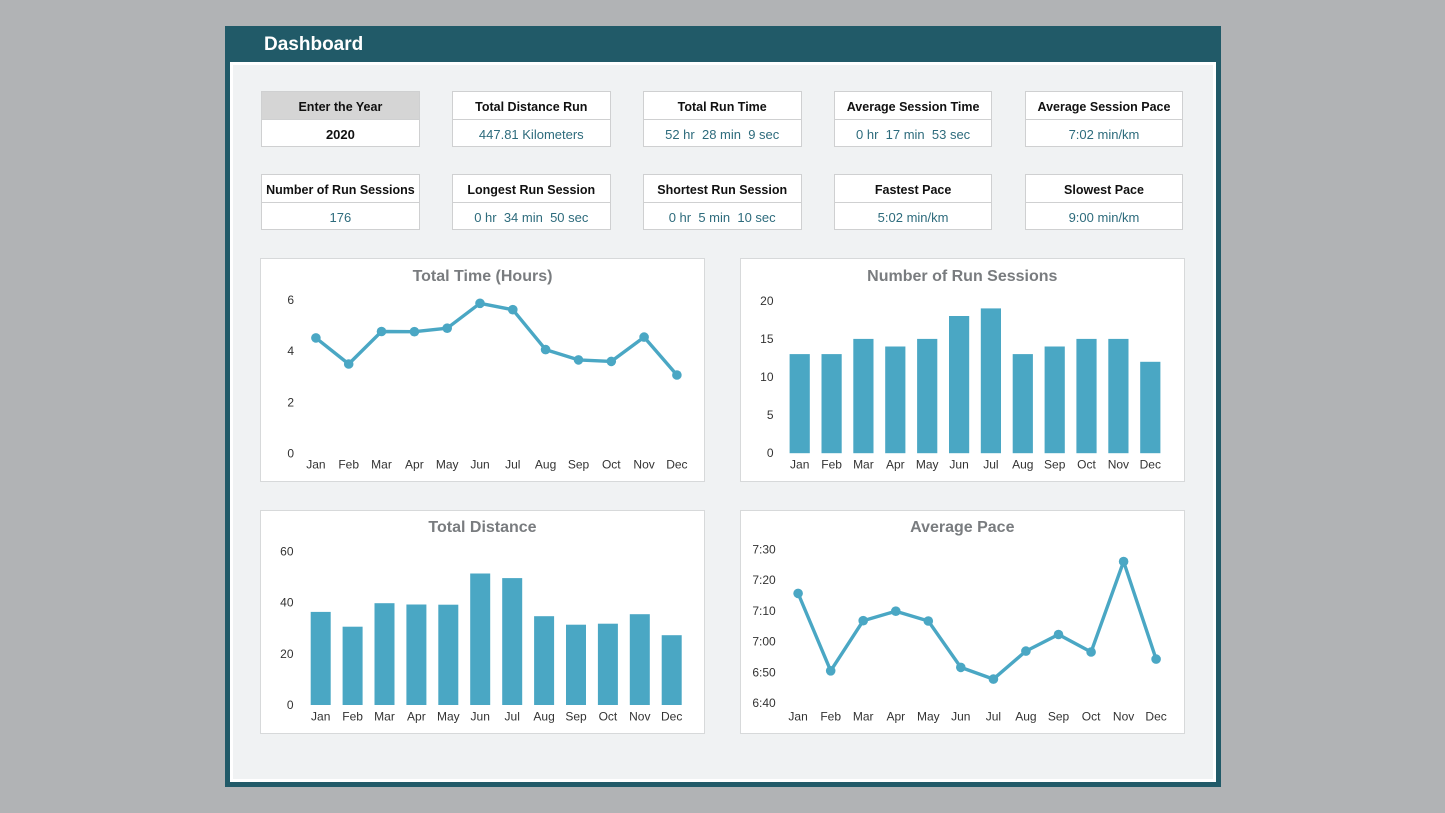  What do you see at coordinates (770, 415) in the screenshot?
I see `svg-text: 5` at bounding box center [770, 415].